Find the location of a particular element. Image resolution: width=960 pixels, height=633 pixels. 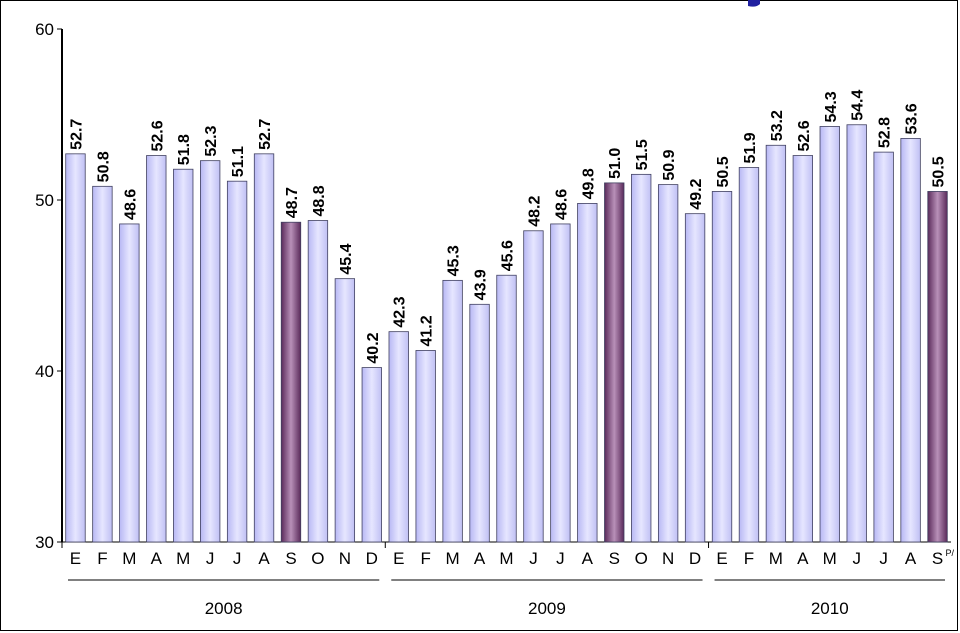

data-label: 51.1 is located at coordinates (238, 161).